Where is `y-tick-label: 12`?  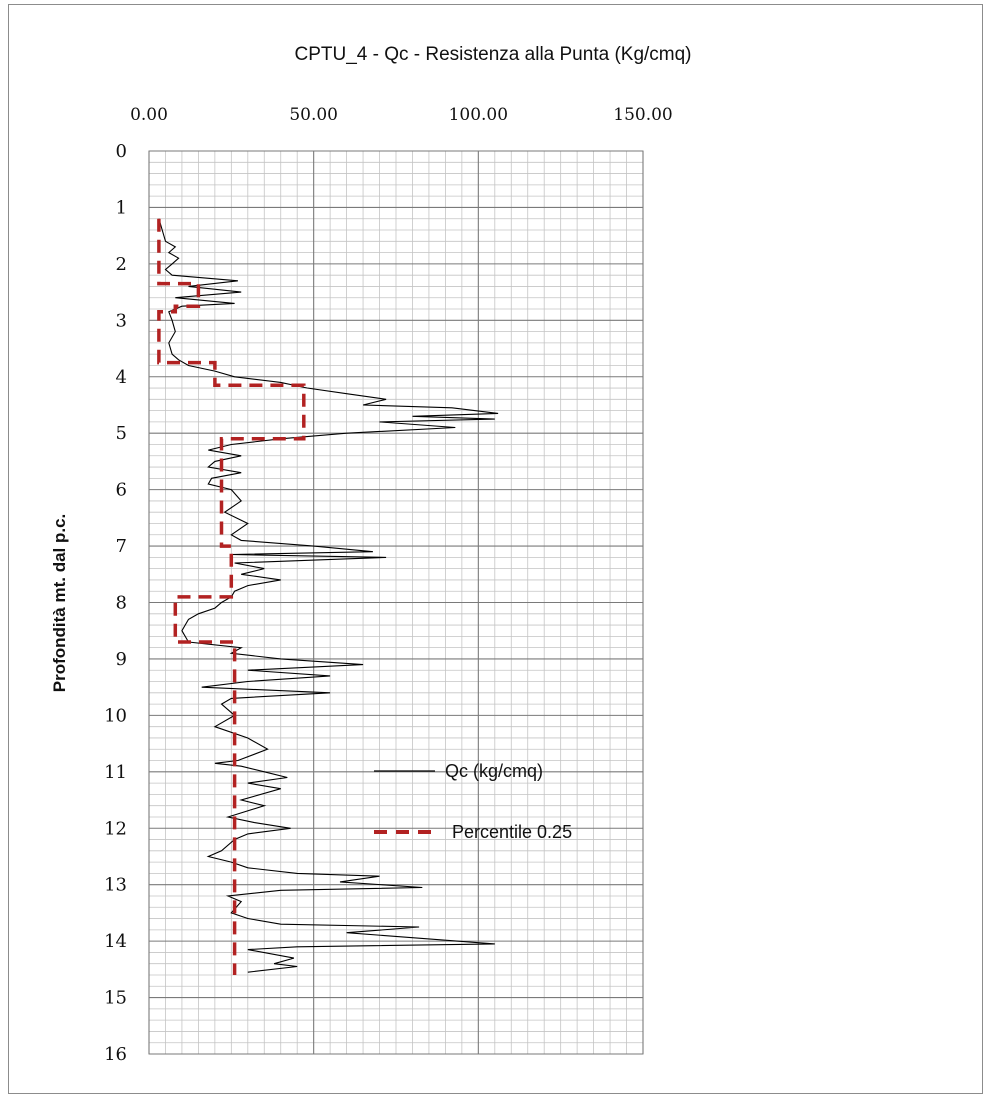 y-tick-label: 12 is located at coordinates (115, 828).